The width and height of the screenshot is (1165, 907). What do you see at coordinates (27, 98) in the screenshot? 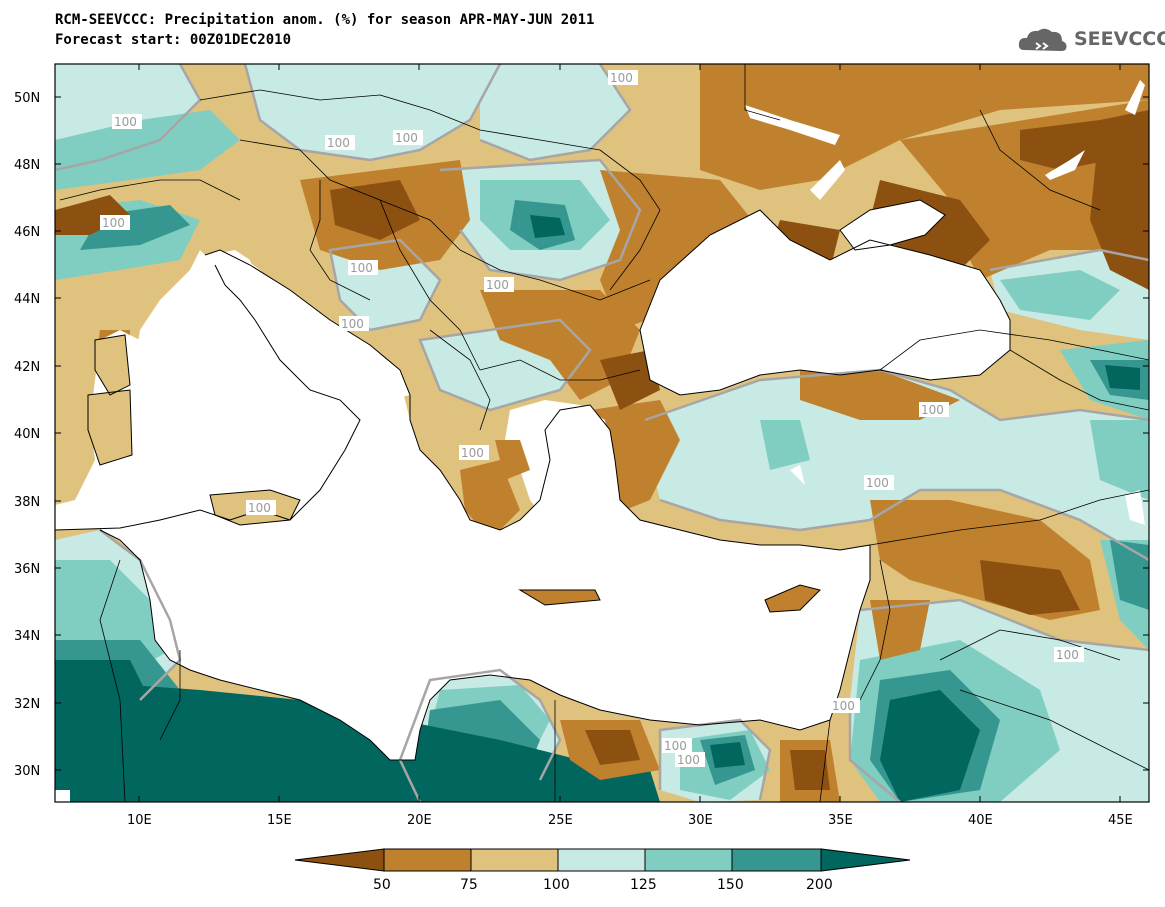
I see `lat-label: 50N` at bounding box center [27, 98].